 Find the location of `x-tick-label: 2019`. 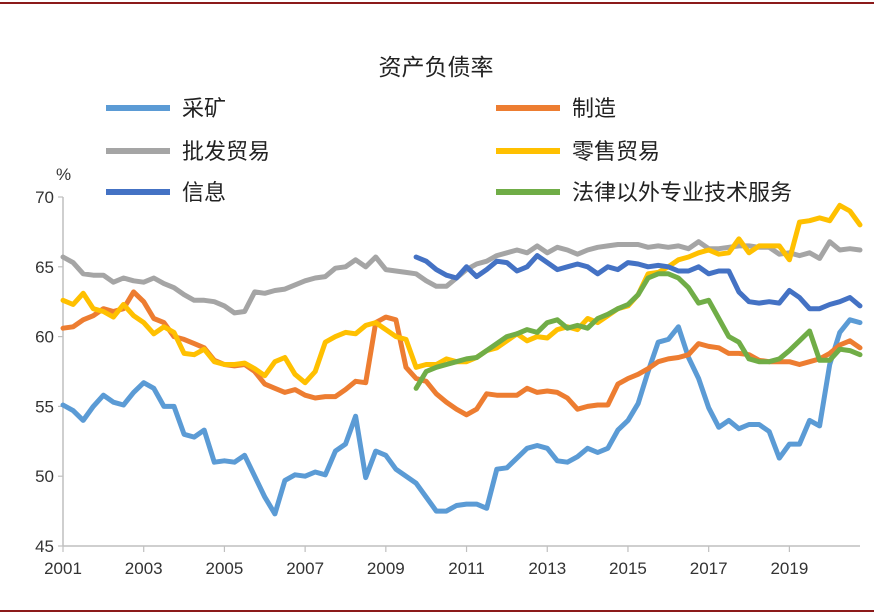

x-tick-label: 2019 is located at coordinates (789, 568).